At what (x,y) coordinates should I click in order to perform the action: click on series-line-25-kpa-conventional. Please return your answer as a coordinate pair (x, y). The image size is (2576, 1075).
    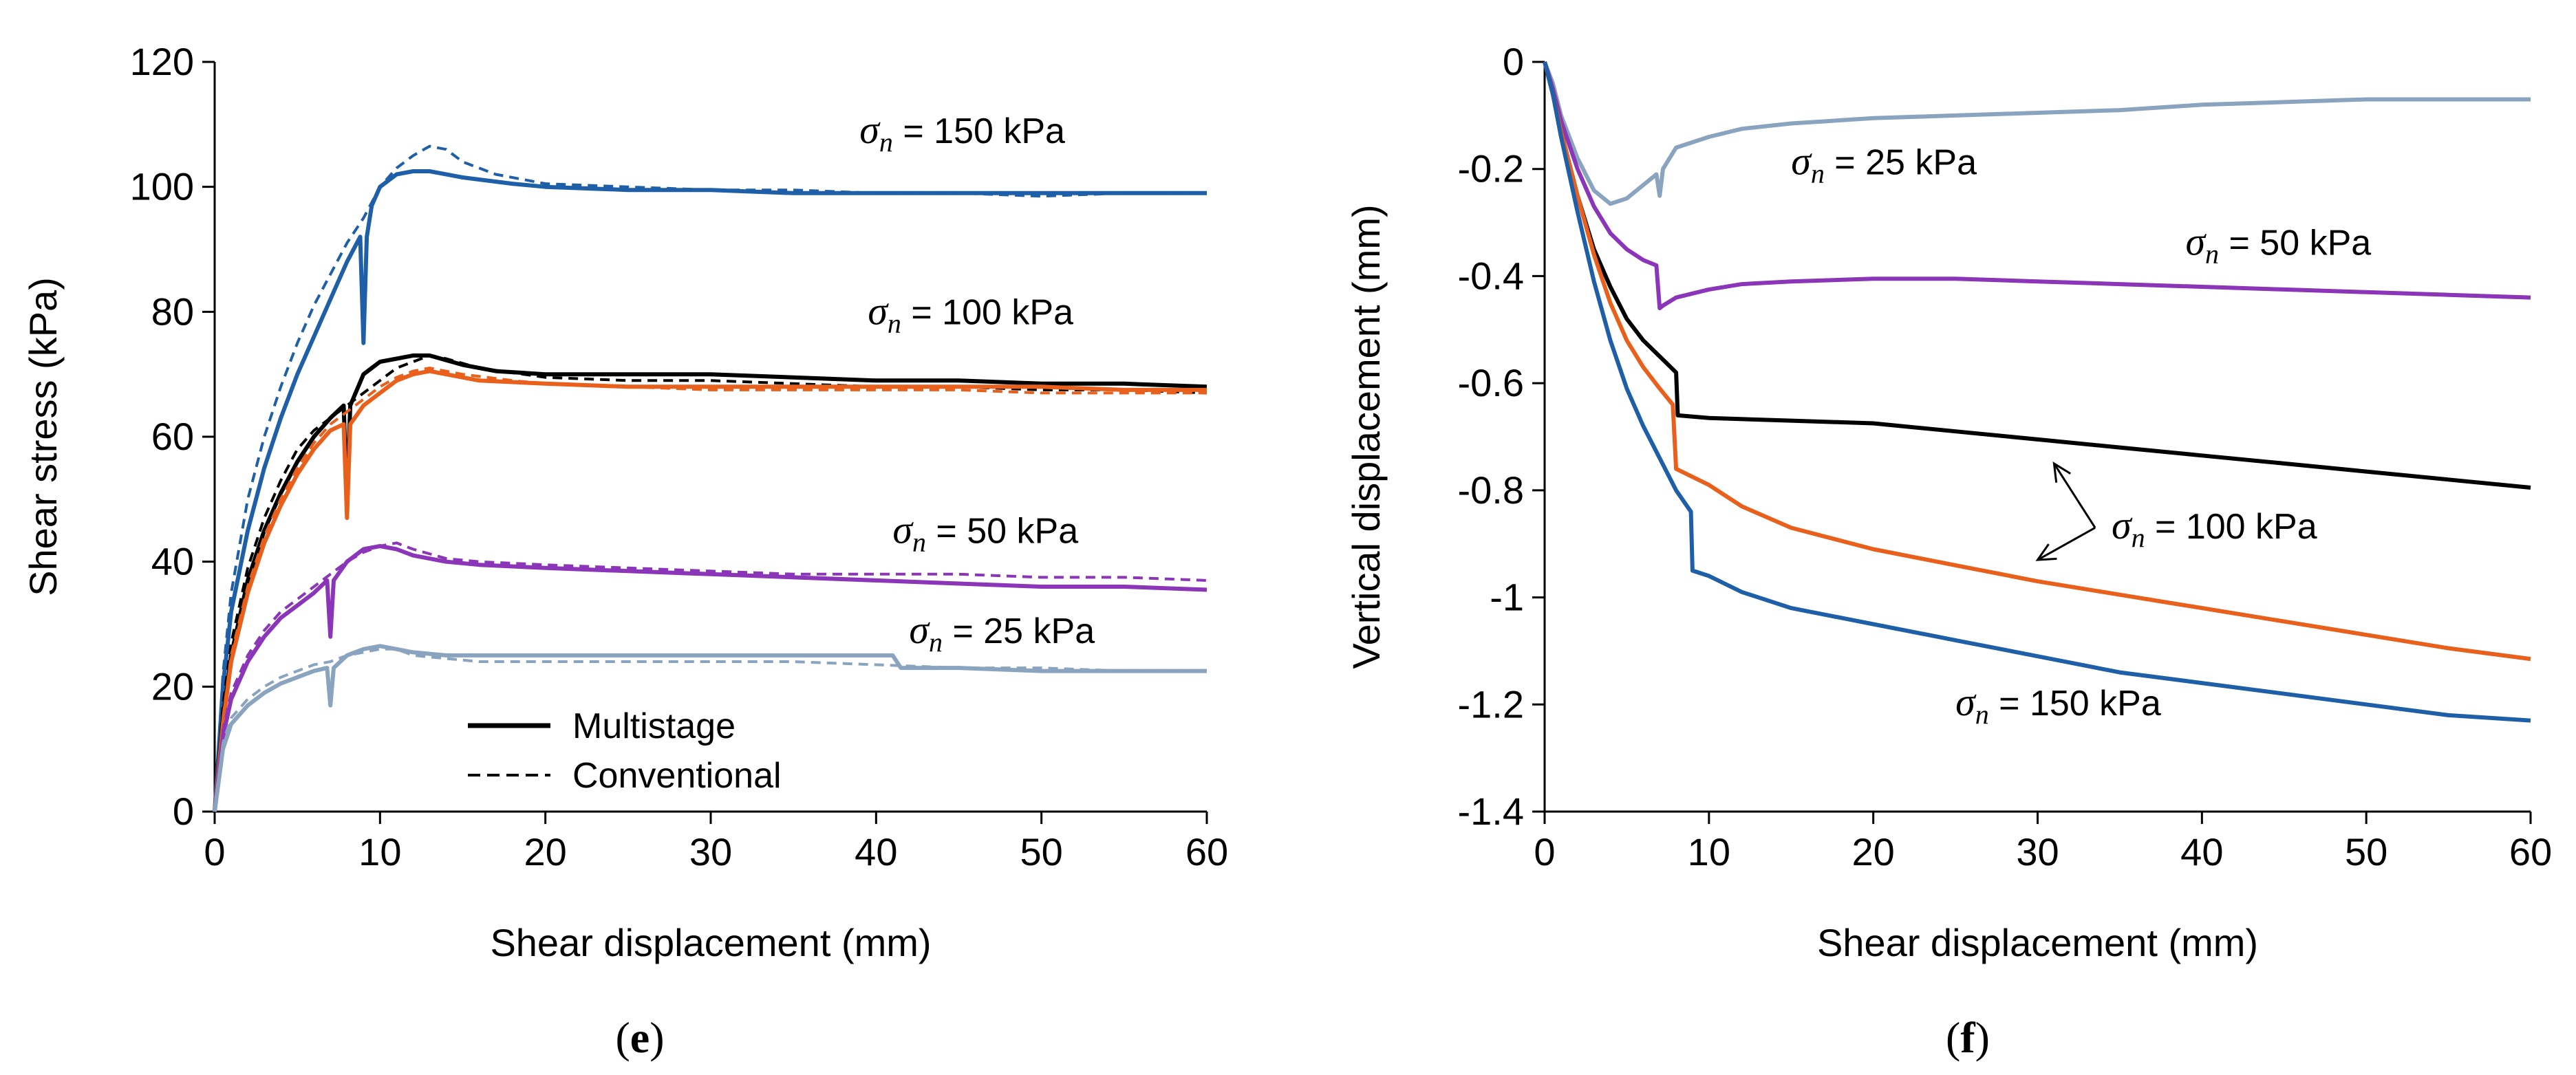
    Looking at the image, I should click on (710, 729).